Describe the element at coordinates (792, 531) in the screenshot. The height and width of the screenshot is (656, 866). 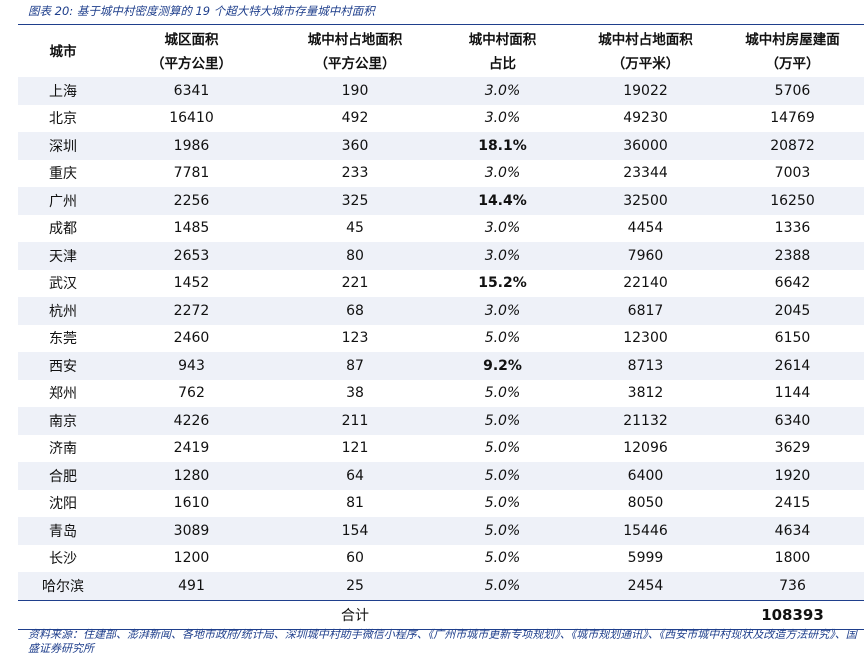
I see `cell-village-floor-area: 4634` at that location.